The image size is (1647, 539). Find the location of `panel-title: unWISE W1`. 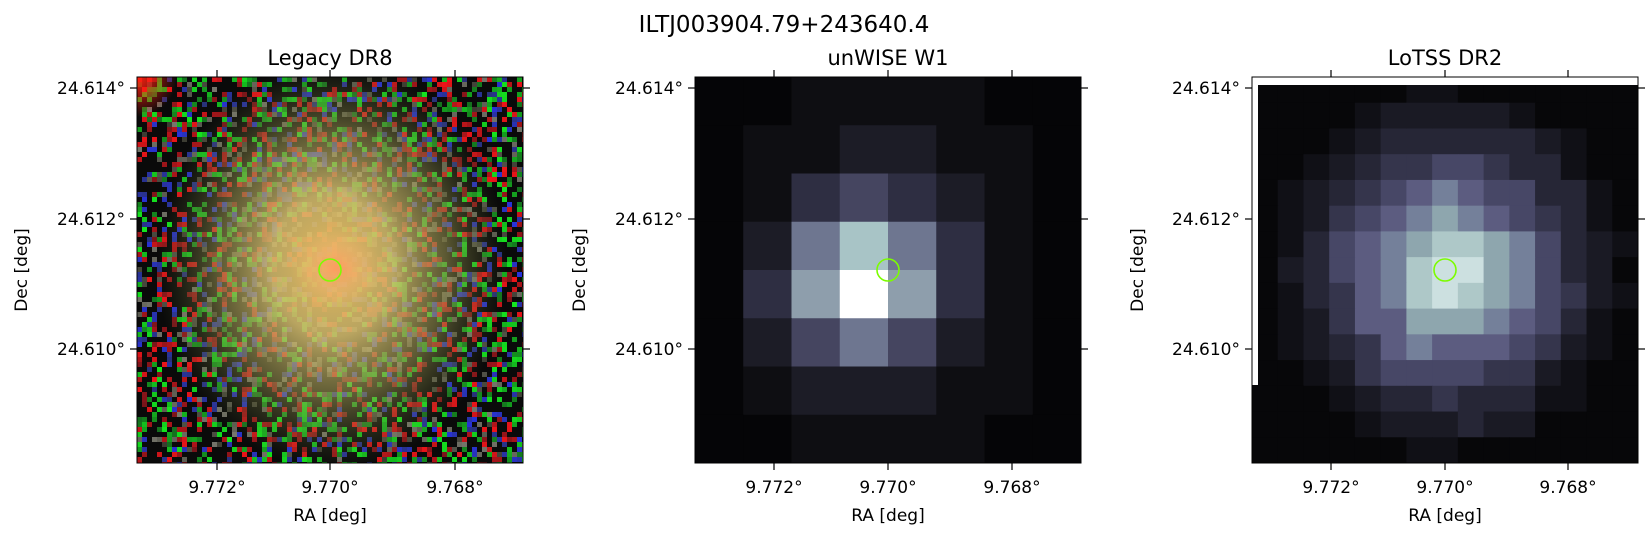

panel-title: unWISE W1 is located at coordinates (888, 58).